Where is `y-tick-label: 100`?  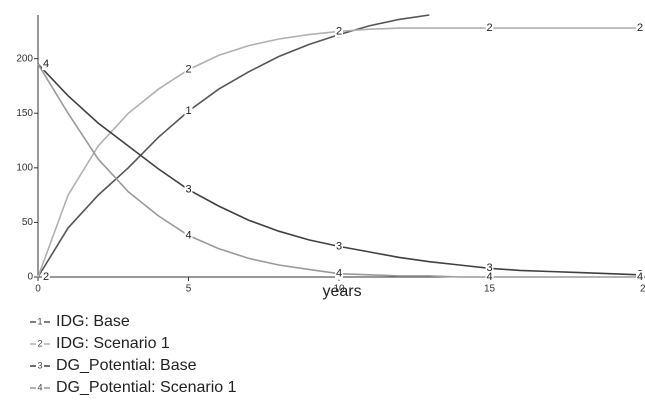 y-tick-label: 100 is located at coordinates (24, 167).